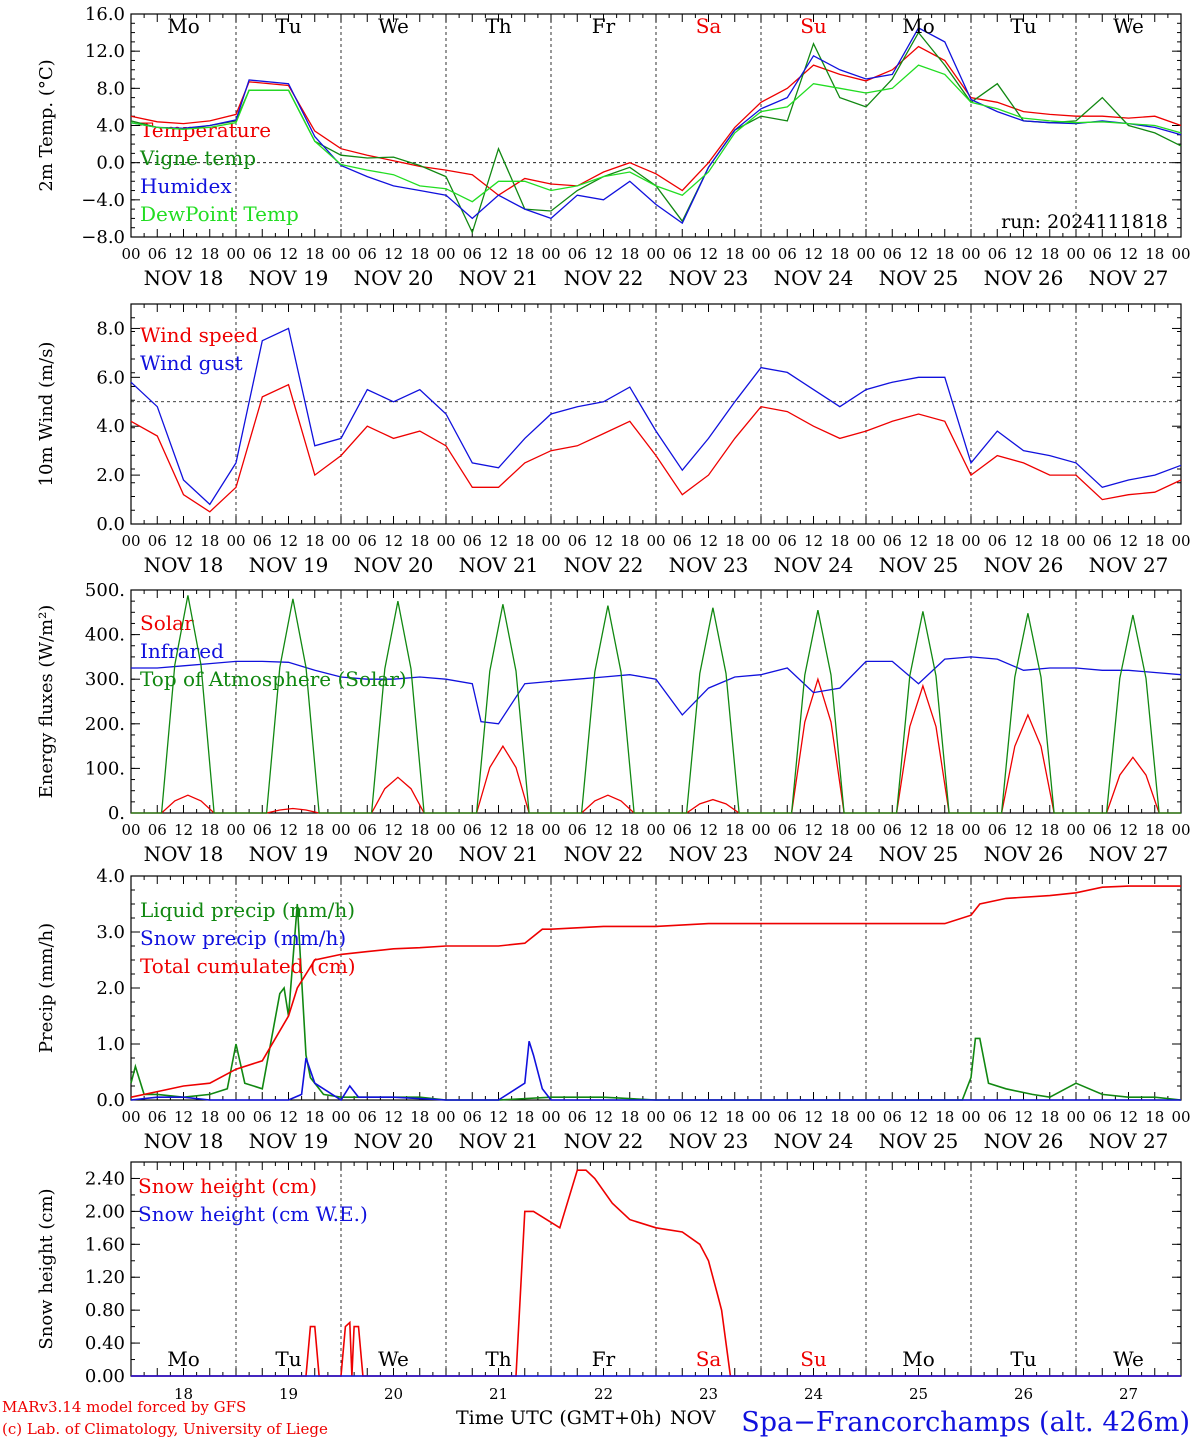 Image resolution: width=1194 pixels, height=1440 pixels. Describe the element at coordinates (46, 125) in the screenshot. I see `y-axis-label: 2m Temp. (°C)` at that location.